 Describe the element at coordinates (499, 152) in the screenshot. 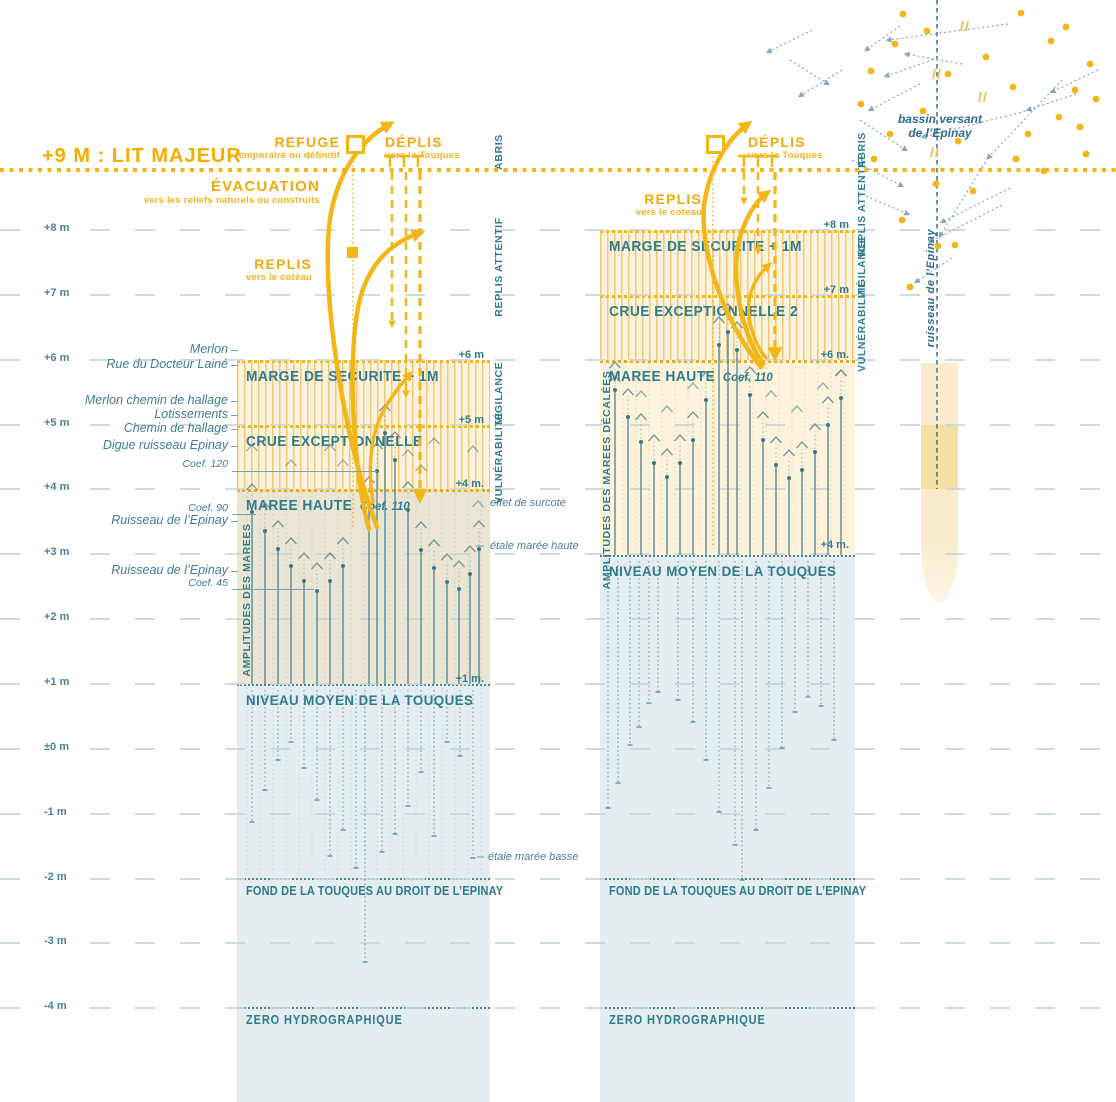

I see `zone-label-abris: ABRIS` at that location.